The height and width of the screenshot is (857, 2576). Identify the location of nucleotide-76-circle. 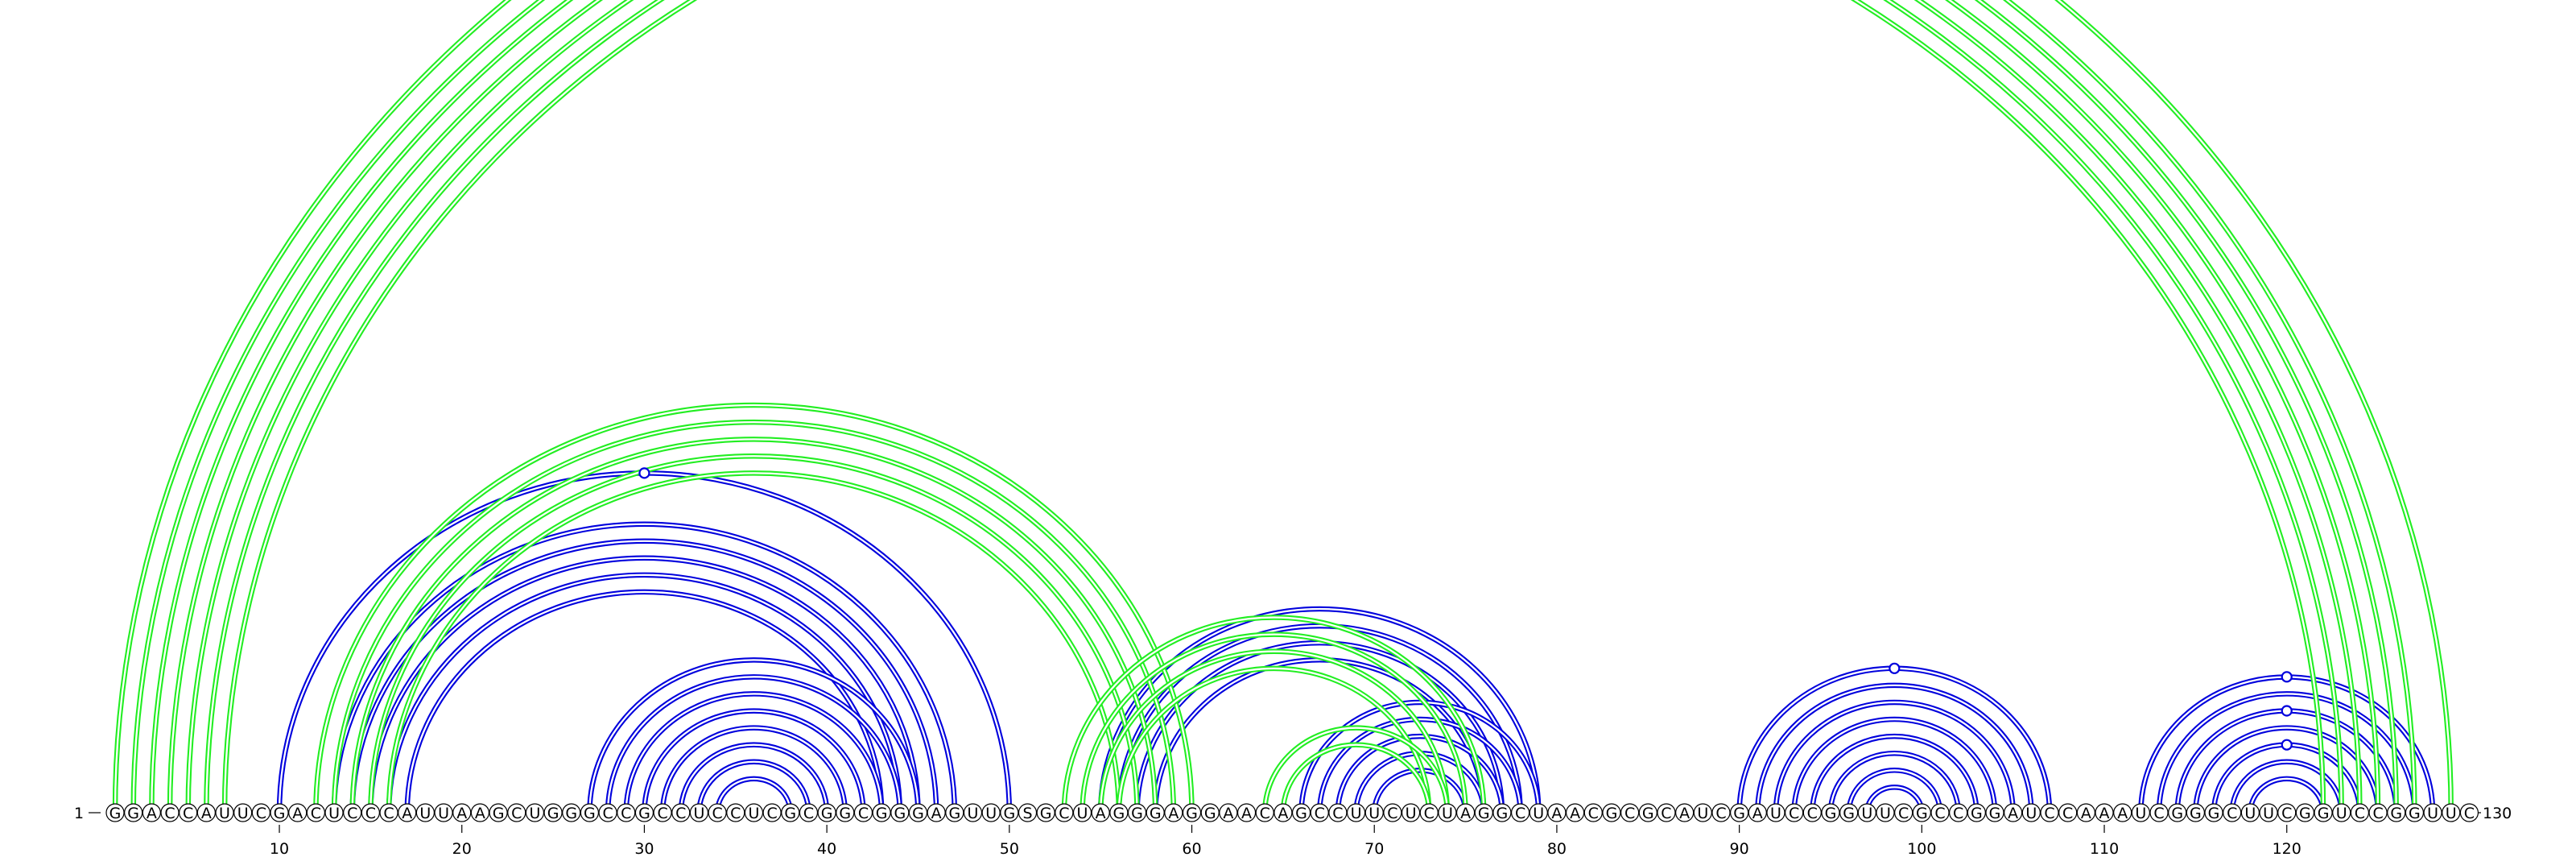
(1483, 812).